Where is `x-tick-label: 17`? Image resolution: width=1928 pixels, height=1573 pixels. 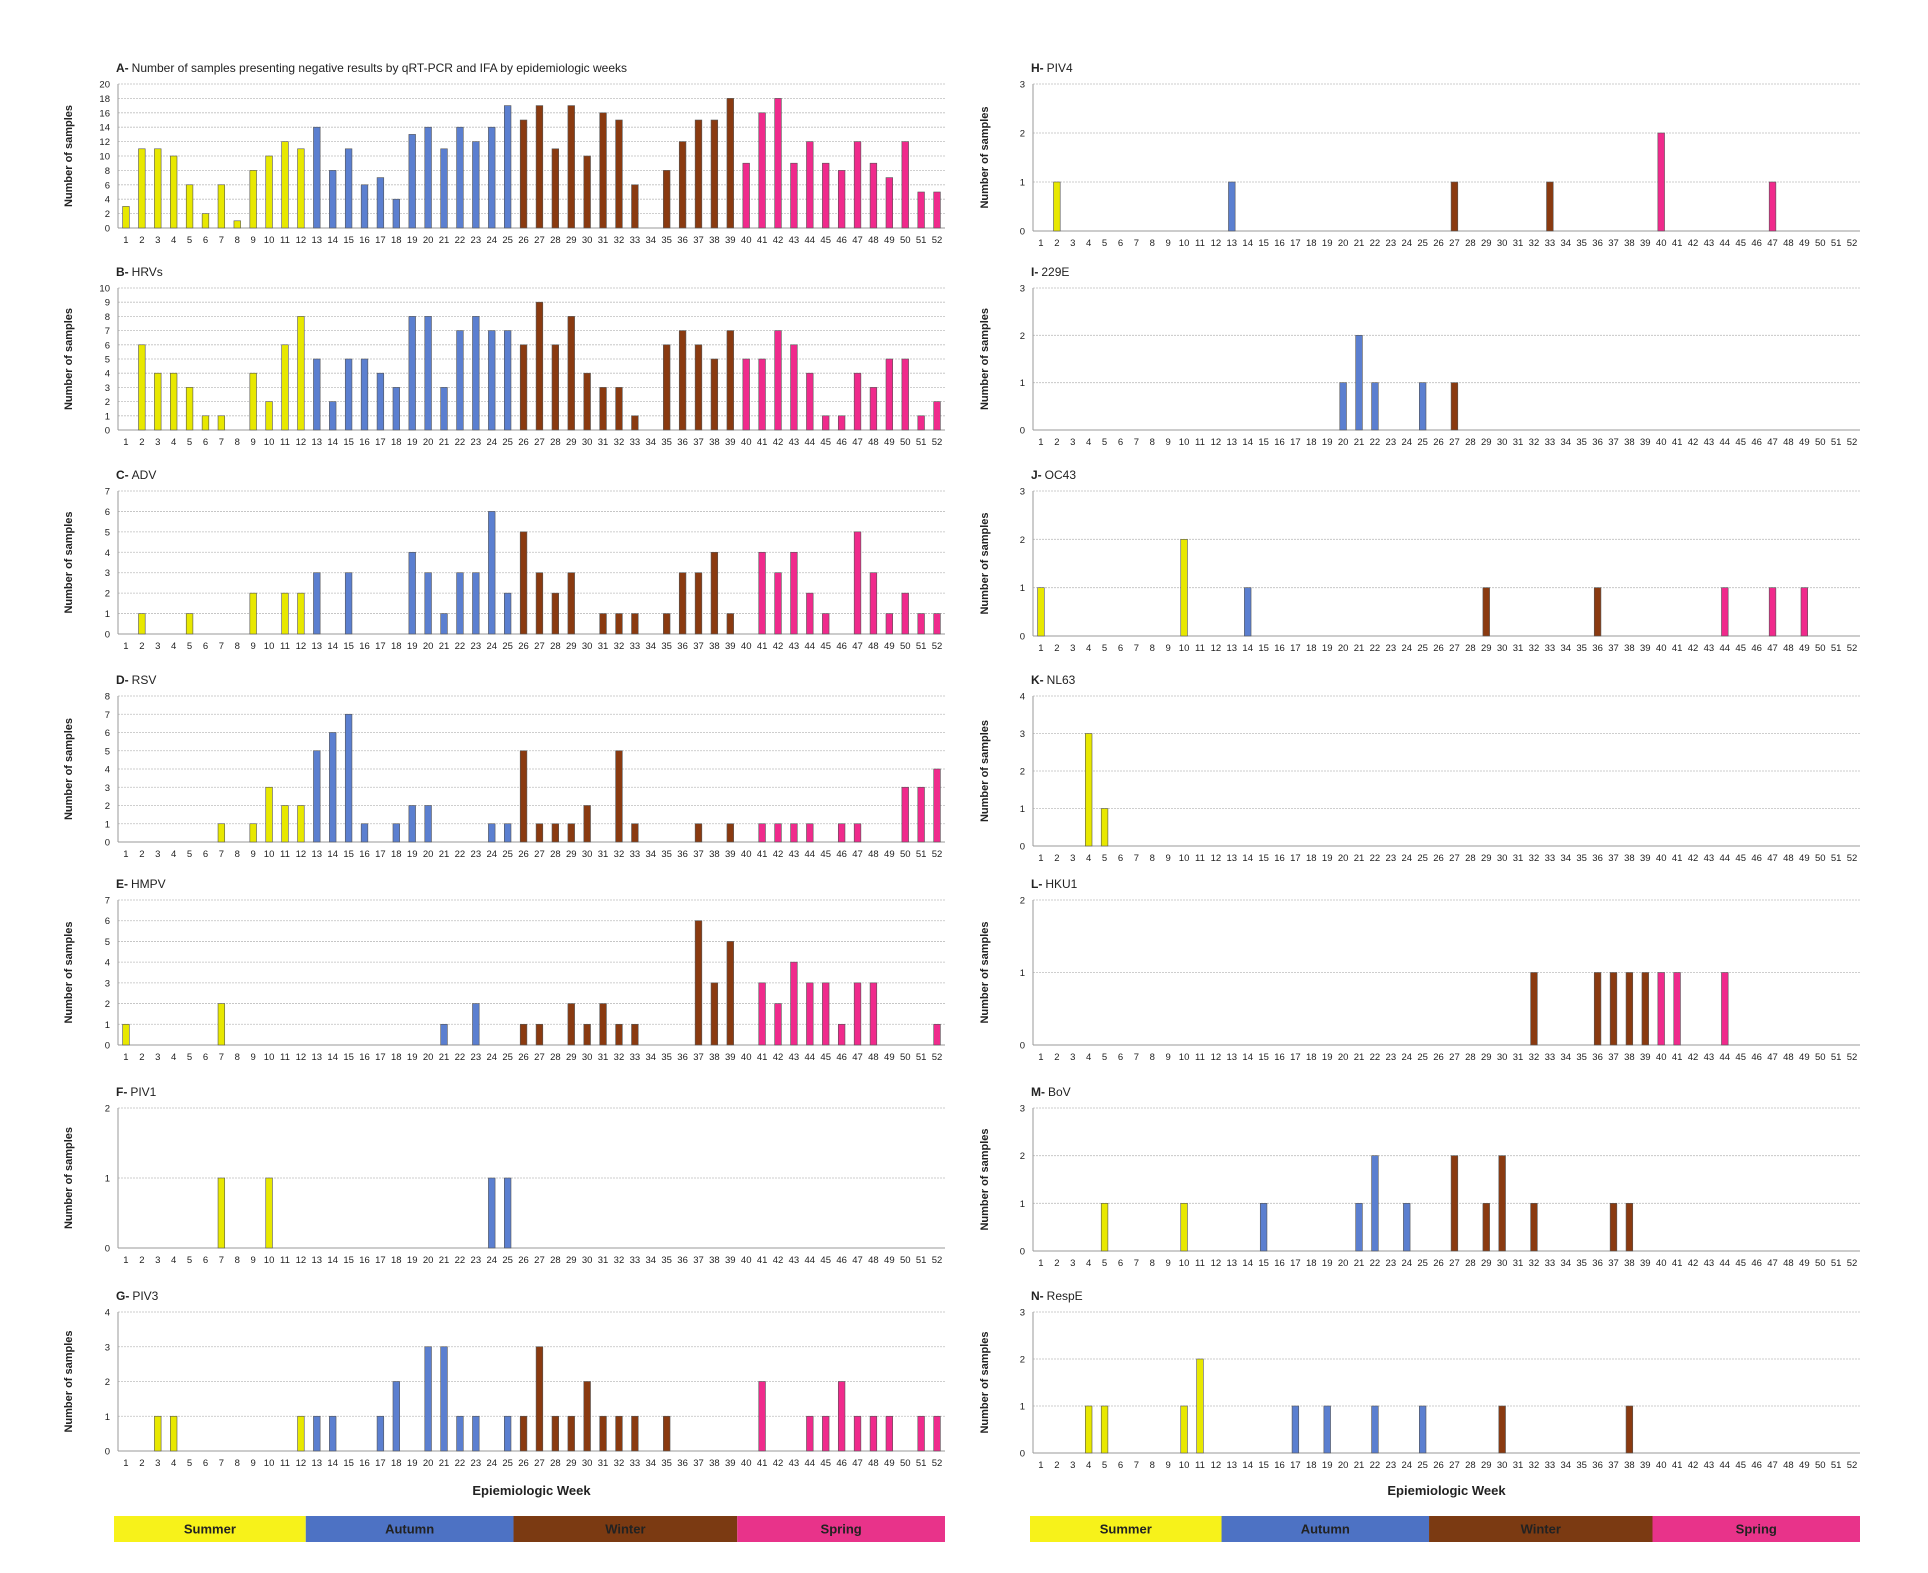 x-tick-label: 17 is located at coordinates (1295, 648).